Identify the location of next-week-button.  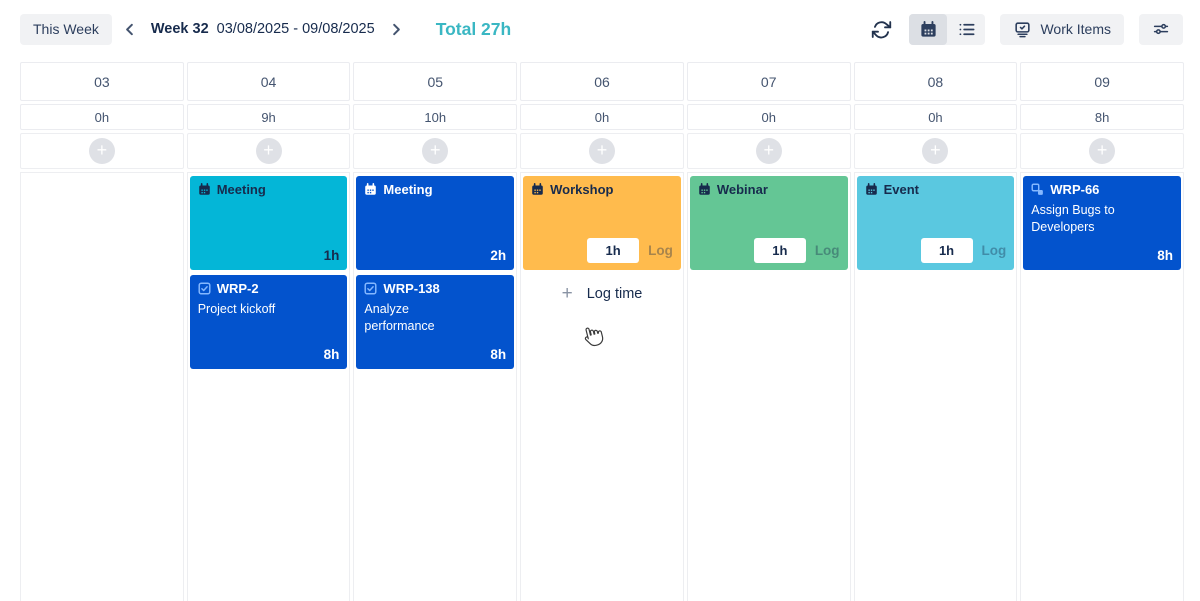
(396, 29).